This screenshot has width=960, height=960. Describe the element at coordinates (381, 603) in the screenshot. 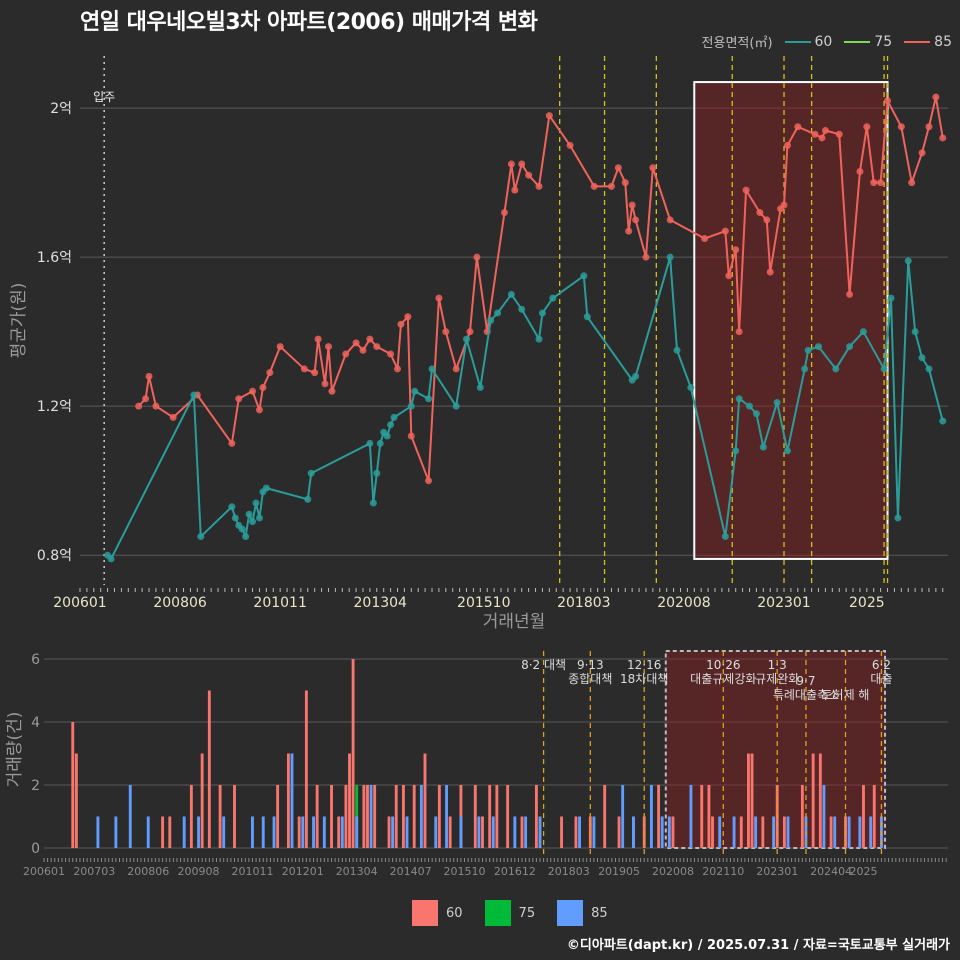

I see `x-tick-label: 201304` at that location.